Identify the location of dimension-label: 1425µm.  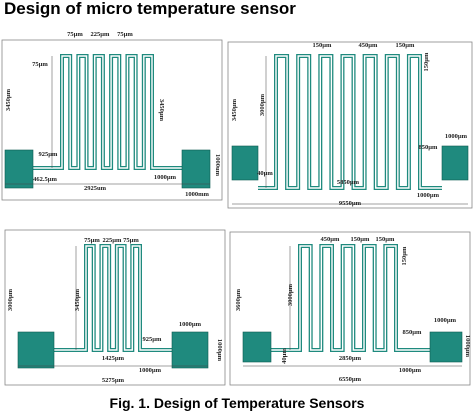
(113, 358).